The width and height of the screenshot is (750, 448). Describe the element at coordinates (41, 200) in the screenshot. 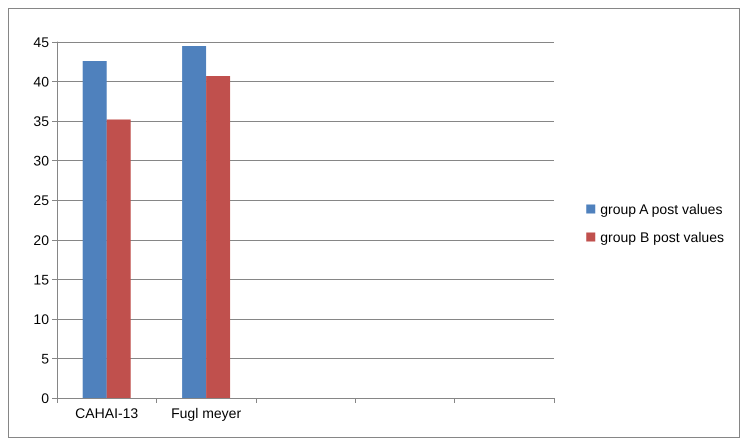

I see `y-tick-label: 25` at that location.